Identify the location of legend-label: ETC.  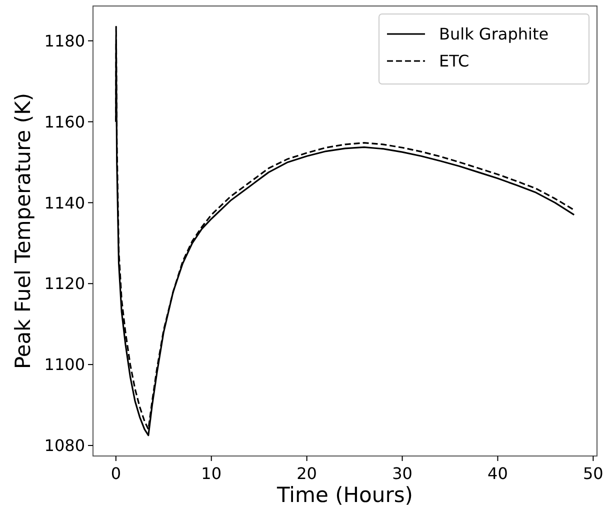
(454, 61).